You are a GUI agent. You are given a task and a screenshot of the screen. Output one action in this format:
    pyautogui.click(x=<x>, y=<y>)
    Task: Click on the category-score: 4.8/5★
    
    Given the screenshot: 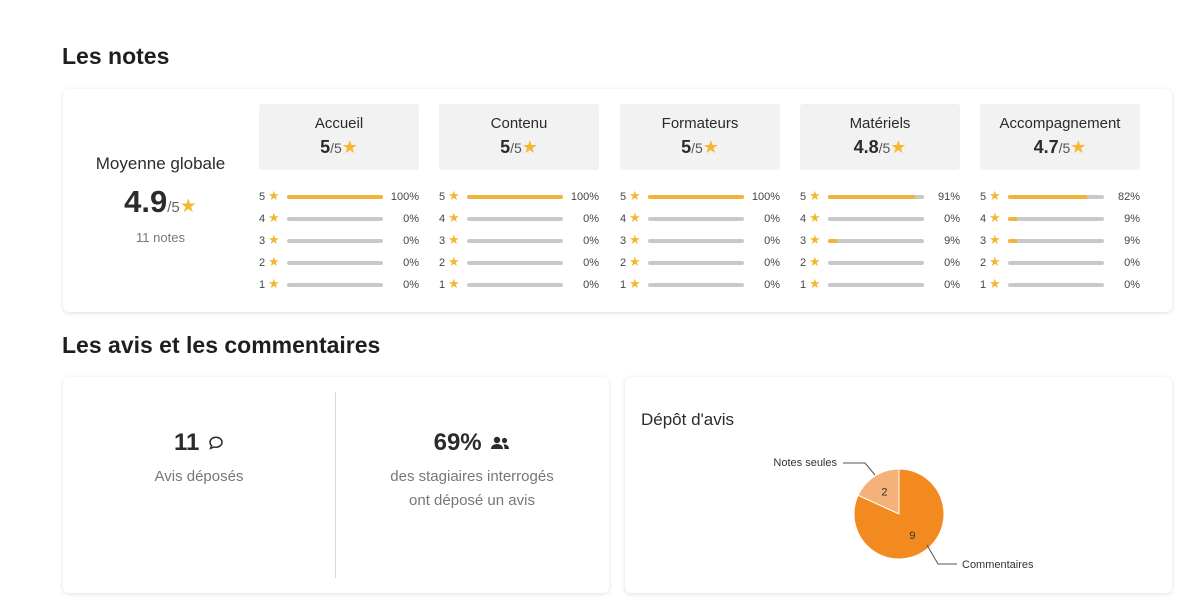 What is the action you would take?
    pyautogui.click(x=880, y=147)
    